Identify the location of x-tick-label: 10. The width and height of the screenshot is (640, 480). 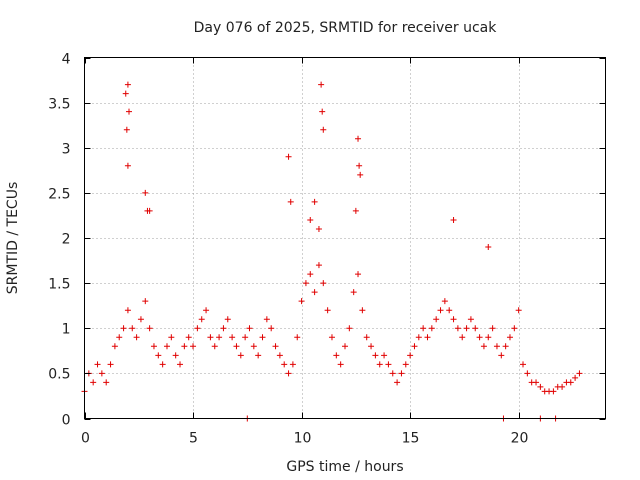
(303, 439).